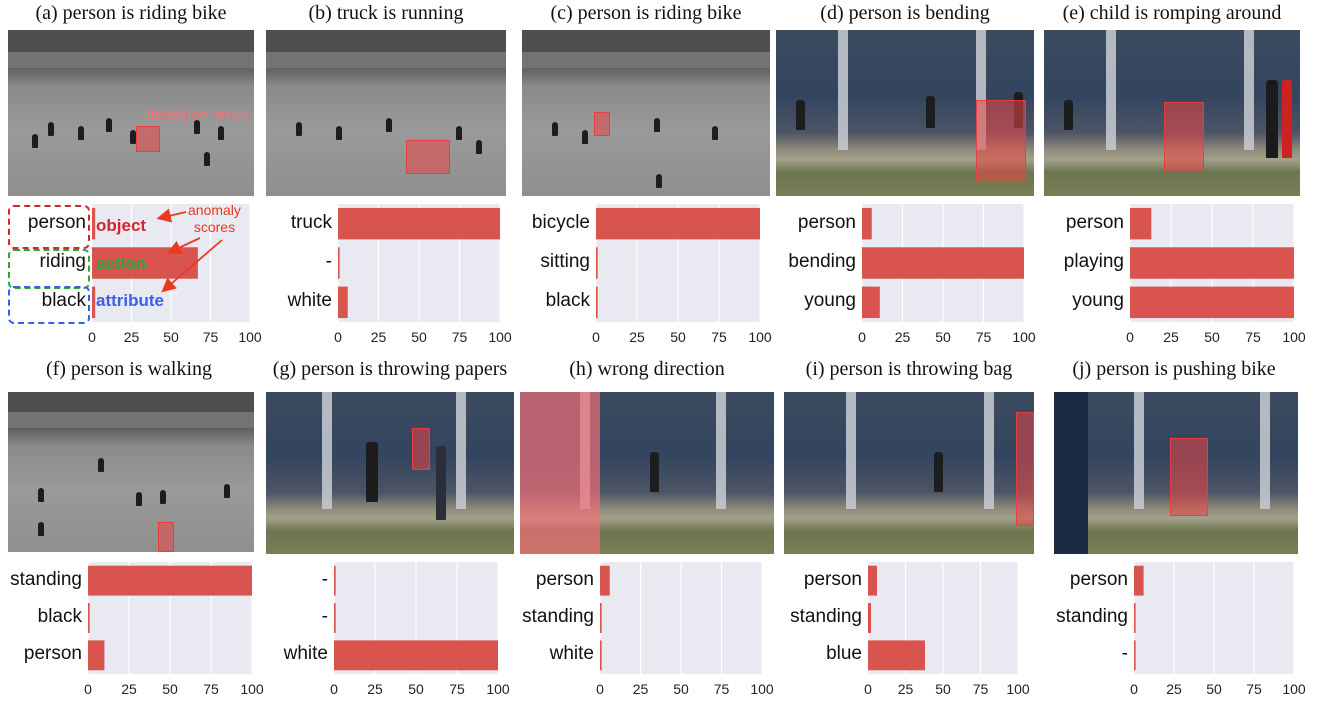  What do you see at coordinates (1174, 369) in the screenshot?
I see `caption-j: (j) person is pushing bike` at bounding box center [1174, 369].